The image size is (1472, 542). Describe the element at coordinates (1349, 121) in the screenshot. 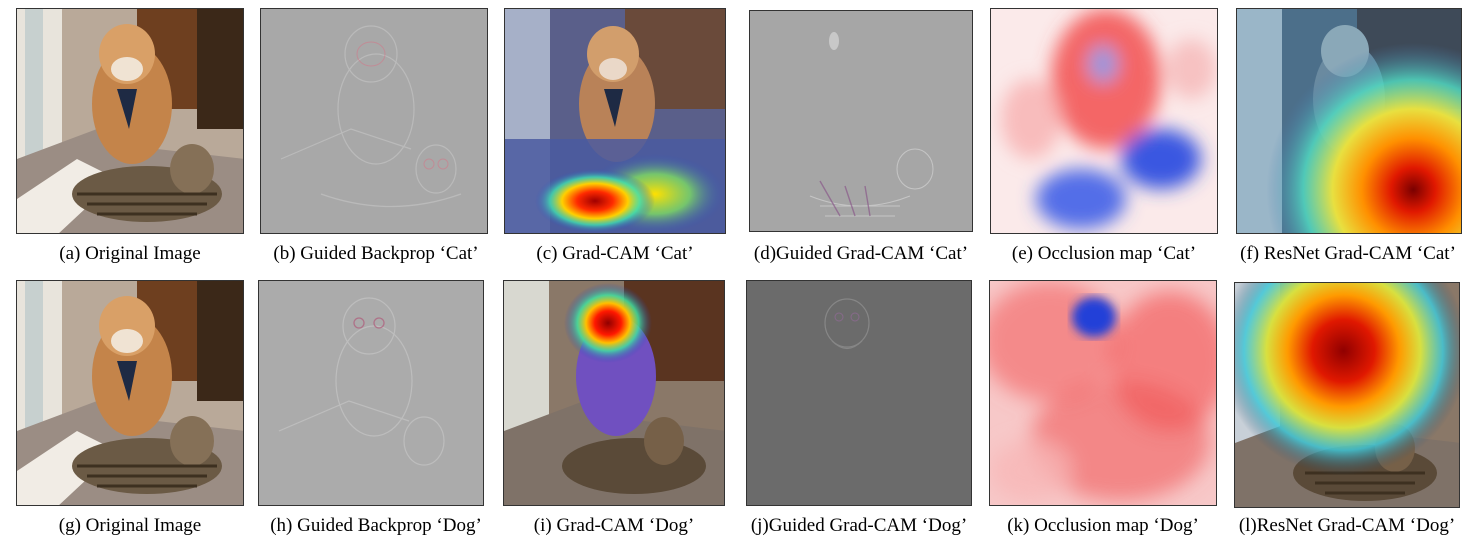

I see `resnet-grad-cam-cat-map` at that location.